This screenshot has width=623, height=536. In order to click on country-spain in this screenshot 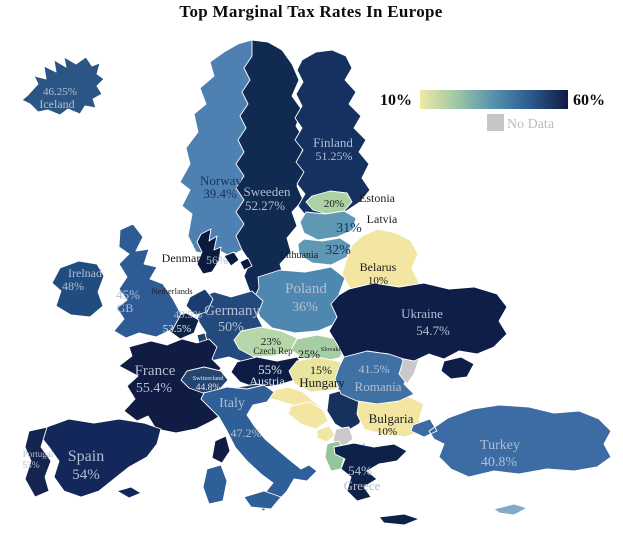, I will do `click(101, 458)`.